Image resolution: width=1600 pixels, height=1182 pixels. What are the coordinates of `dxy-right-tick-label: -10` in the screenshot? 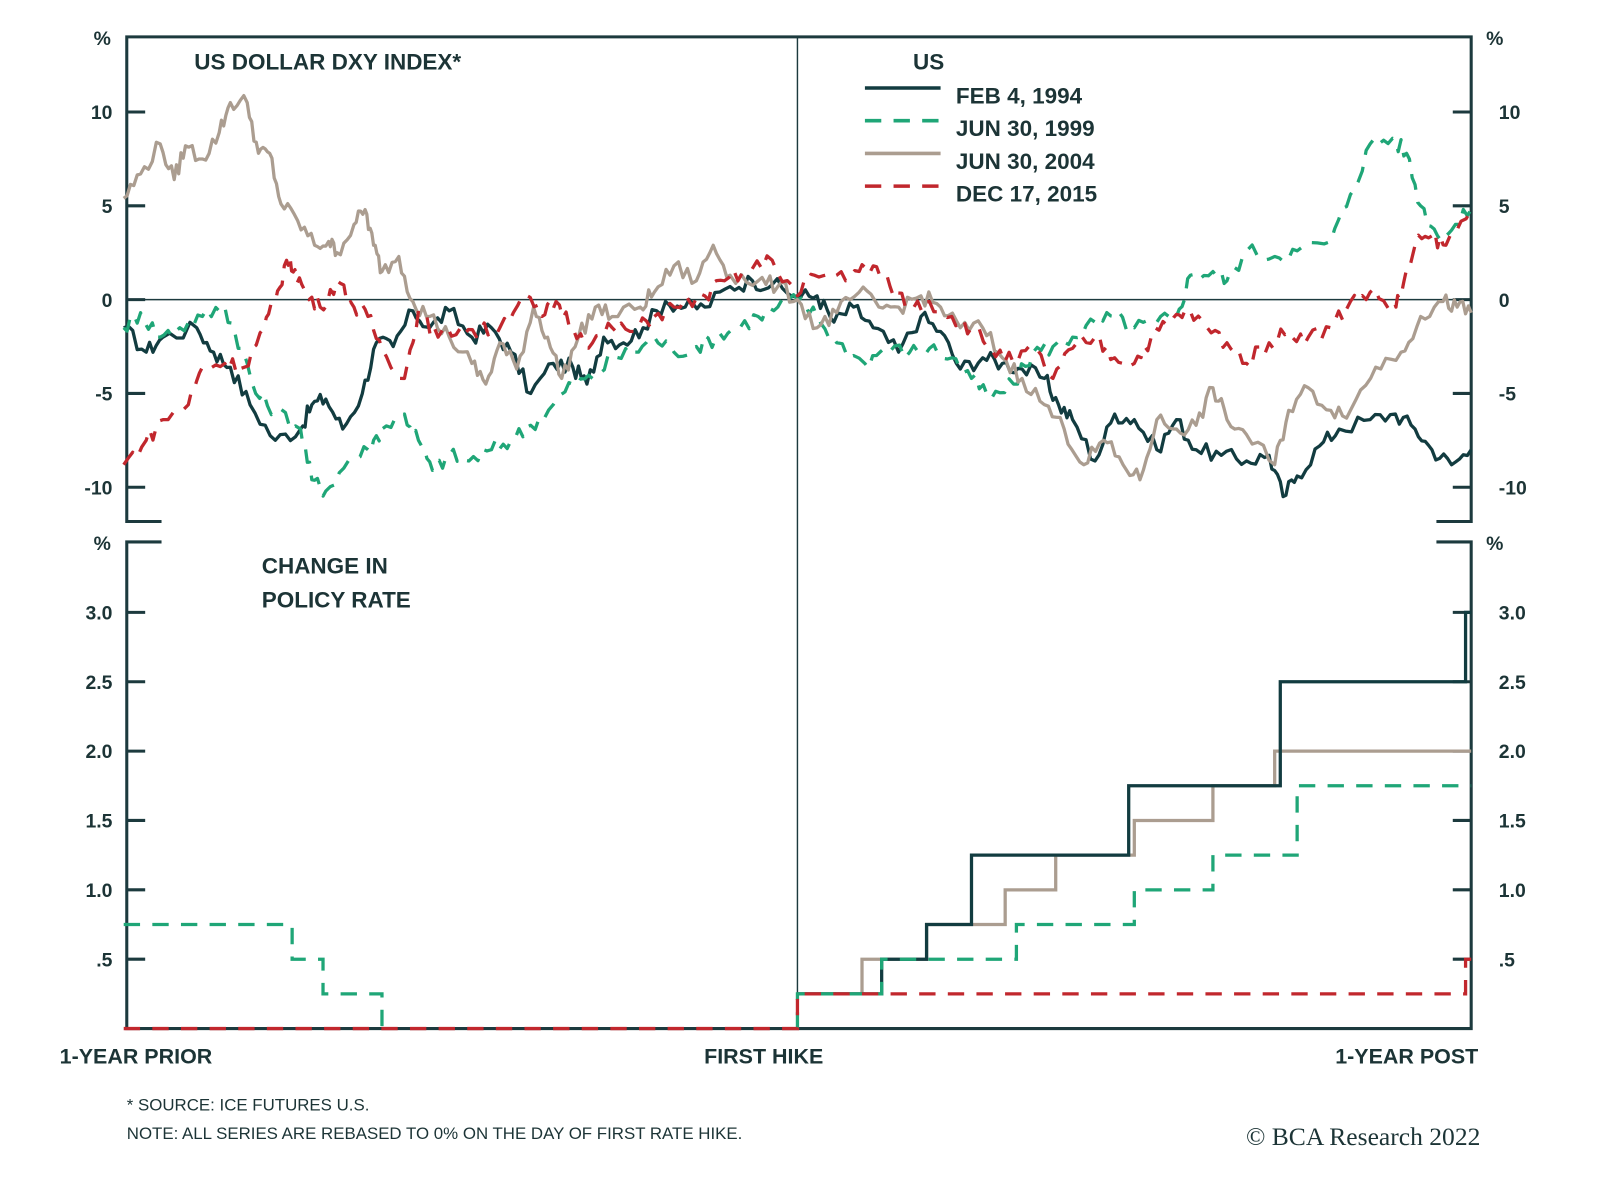 It's located at (1513, 488).